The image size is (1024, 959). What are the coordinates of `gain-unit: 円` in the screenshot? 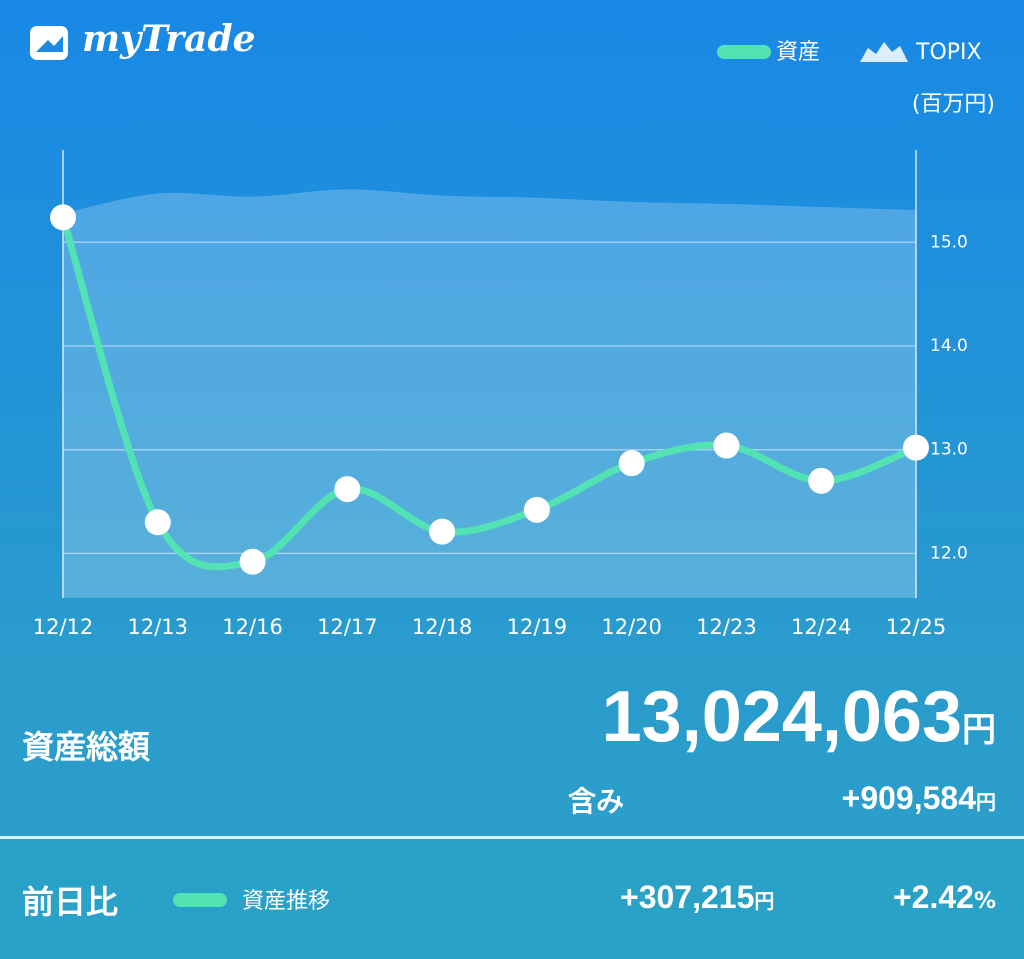 It's located at (986, 802).